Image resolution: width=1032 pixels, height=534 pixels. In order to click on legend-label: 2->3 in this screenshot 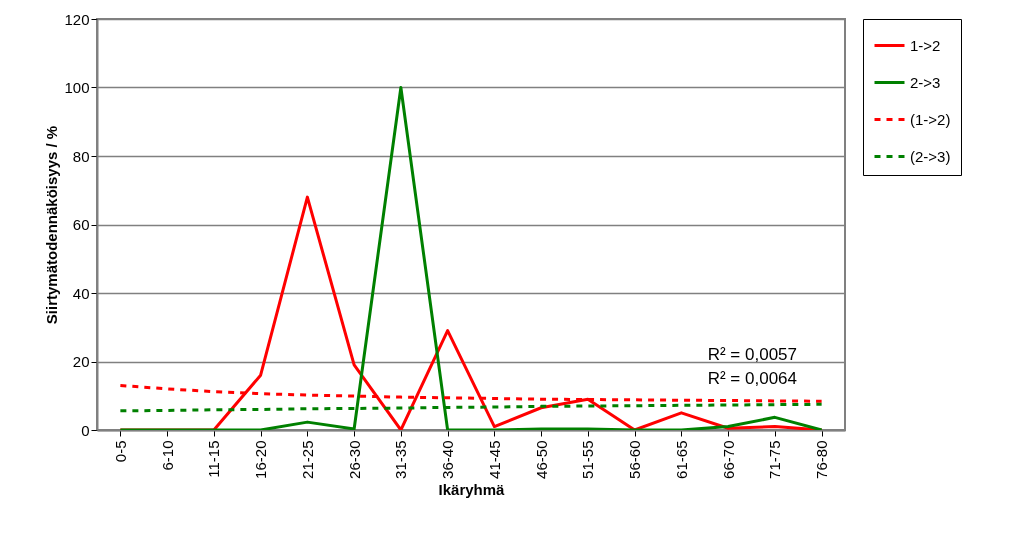, I will do `click(925, 82)`.